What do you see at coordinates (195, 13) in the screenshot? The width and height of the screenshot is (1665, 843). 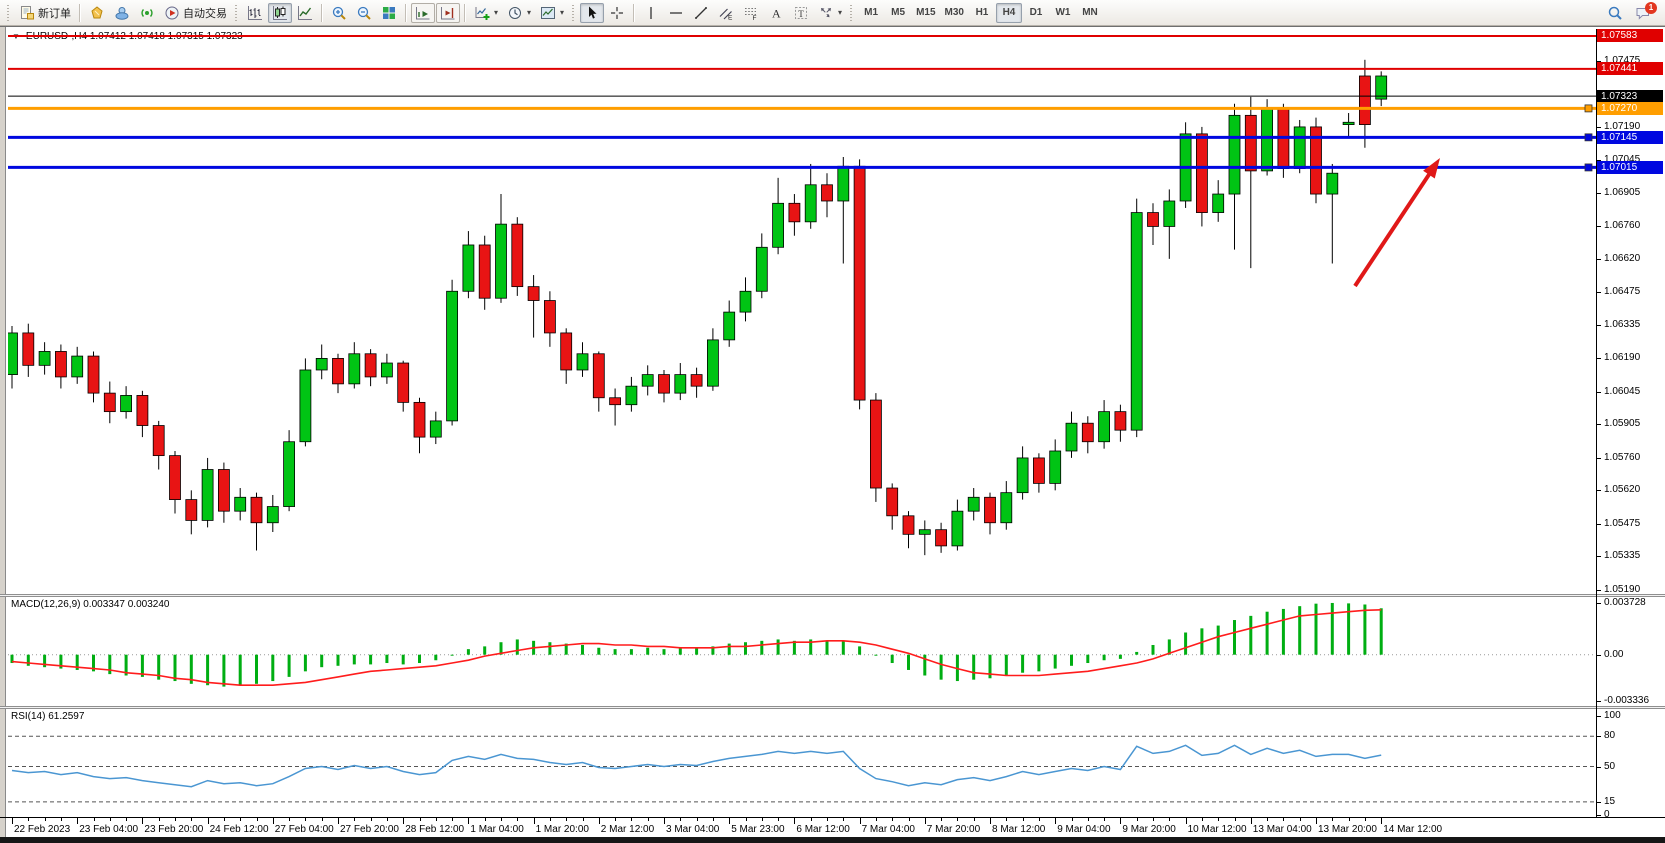 I see `autotrading-button: 自动交易` at bounding box center [195, 13].